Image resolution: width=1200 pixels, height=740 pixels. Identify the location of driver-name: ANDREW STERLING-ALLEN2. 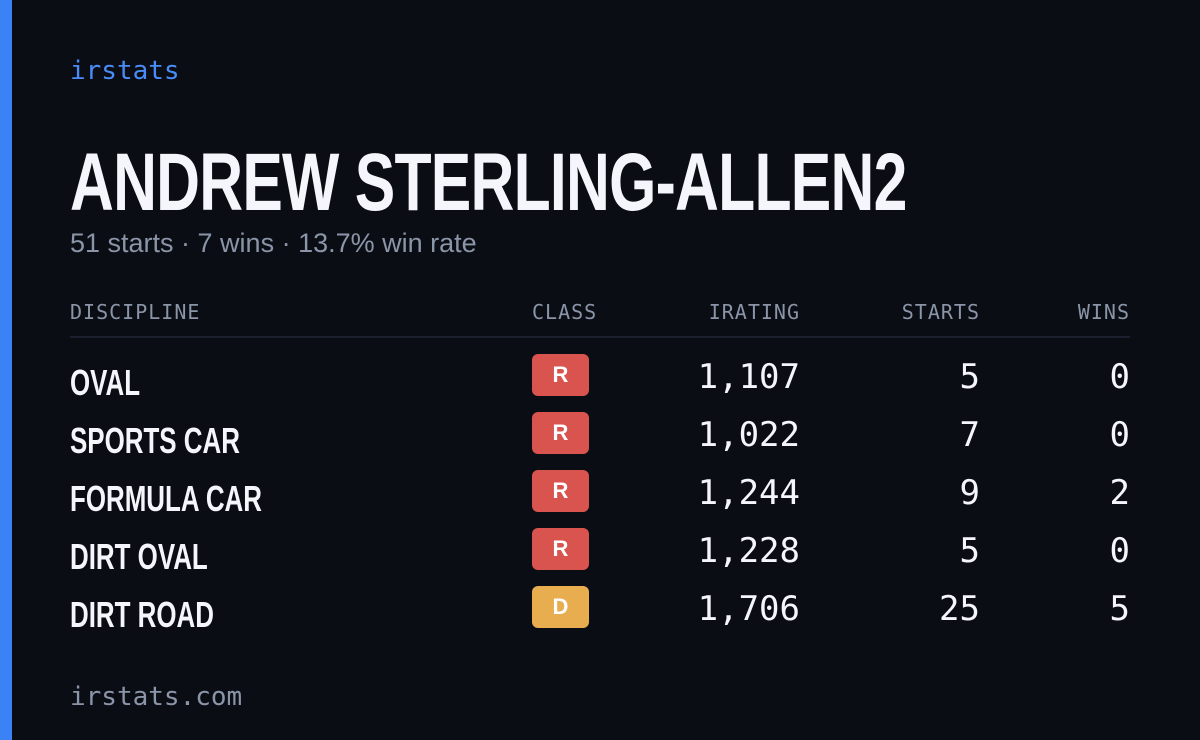
(488, 182).